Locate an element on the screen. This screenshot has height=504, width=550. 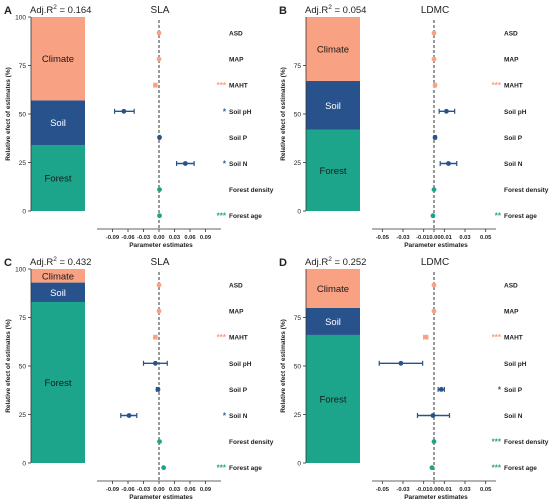
adj-r2-value: = 0.252 is located at coordinates (349, 262).